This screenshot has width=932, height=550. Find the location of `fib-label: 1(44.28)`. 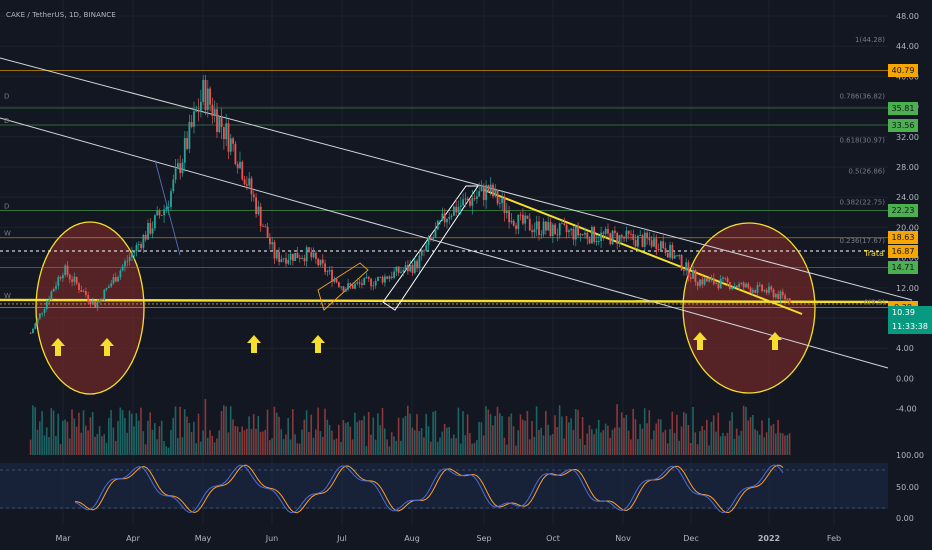

fib-label: 1(44.28) is located at coordinates (870, 40).